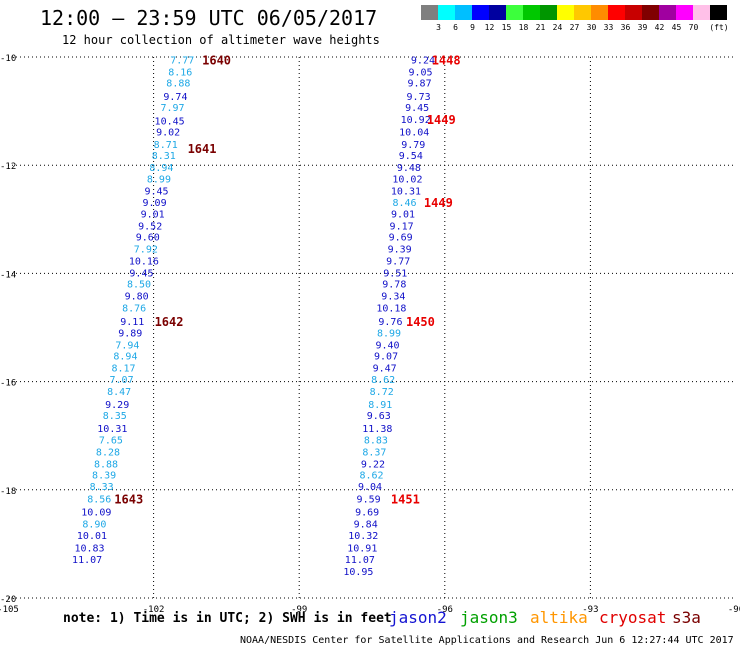  What do you see at coordinates (591, 27) in the screenshot?
I see `legend-label: 30` at bounding box center [591, 27].